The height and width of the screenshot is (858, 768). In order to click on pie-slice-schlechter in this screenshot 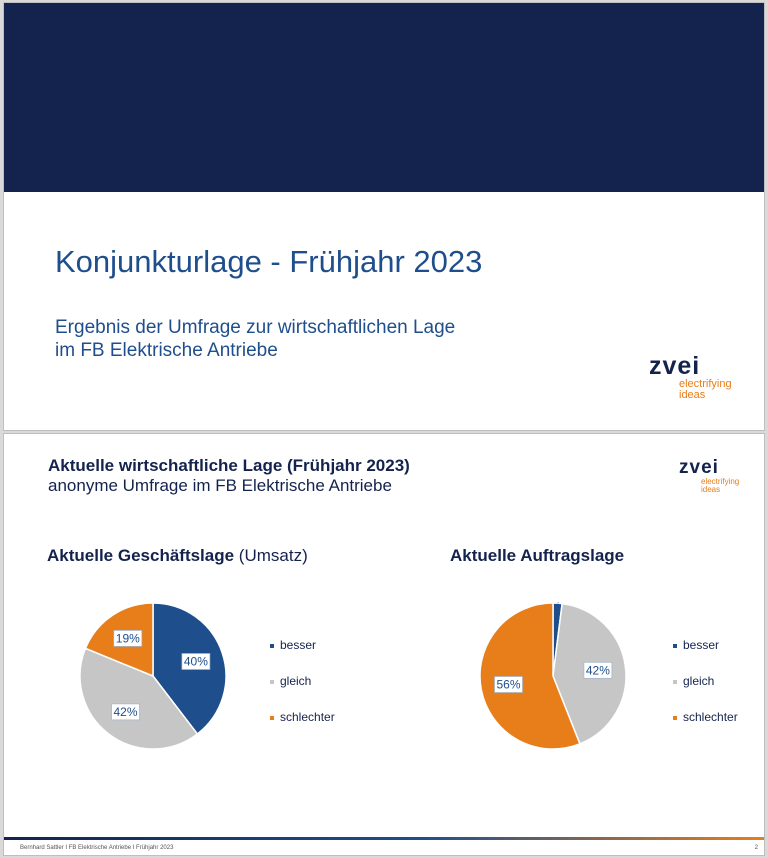, I will do `click(530, 676)`.